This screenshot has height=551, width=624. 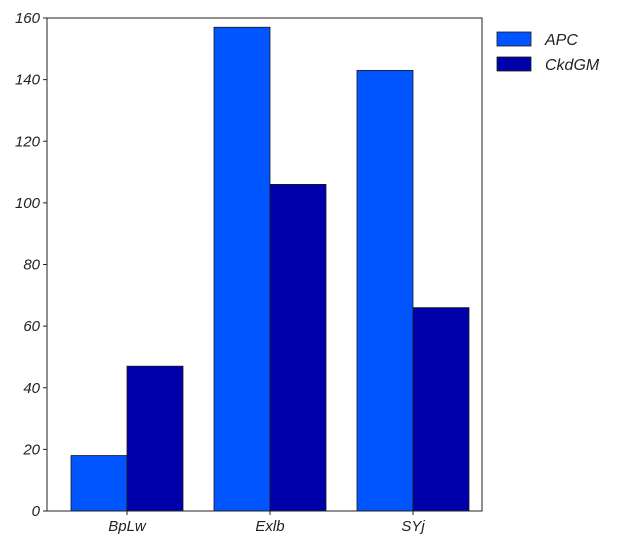 I want to click on bar-ckdgm-exlb, so click(x=298, y=347).